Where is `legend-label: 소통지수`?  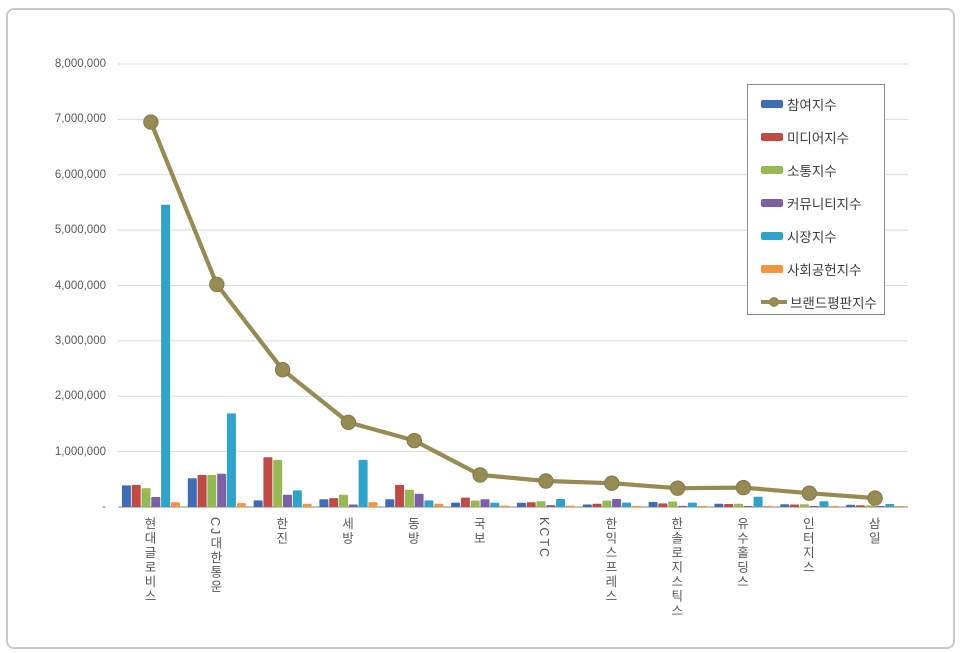 legend-label: 소통지수 is located at coordinates (812, 171).